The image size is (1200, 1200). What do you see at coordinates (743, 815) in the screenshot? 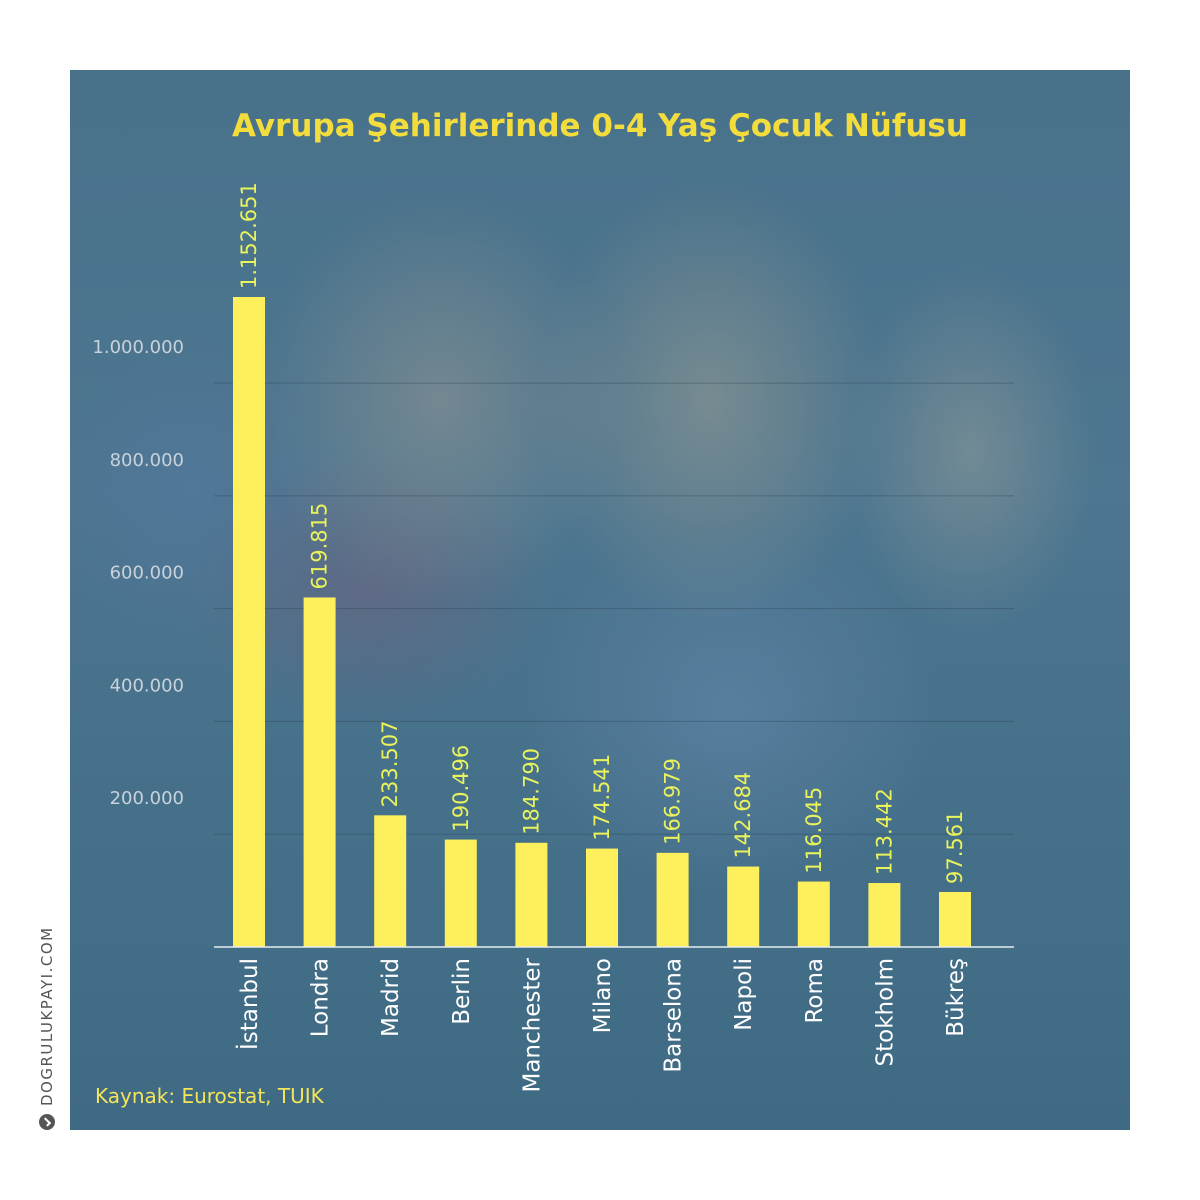
I see `value-label: 142.684` at bounding box center [743, 815].